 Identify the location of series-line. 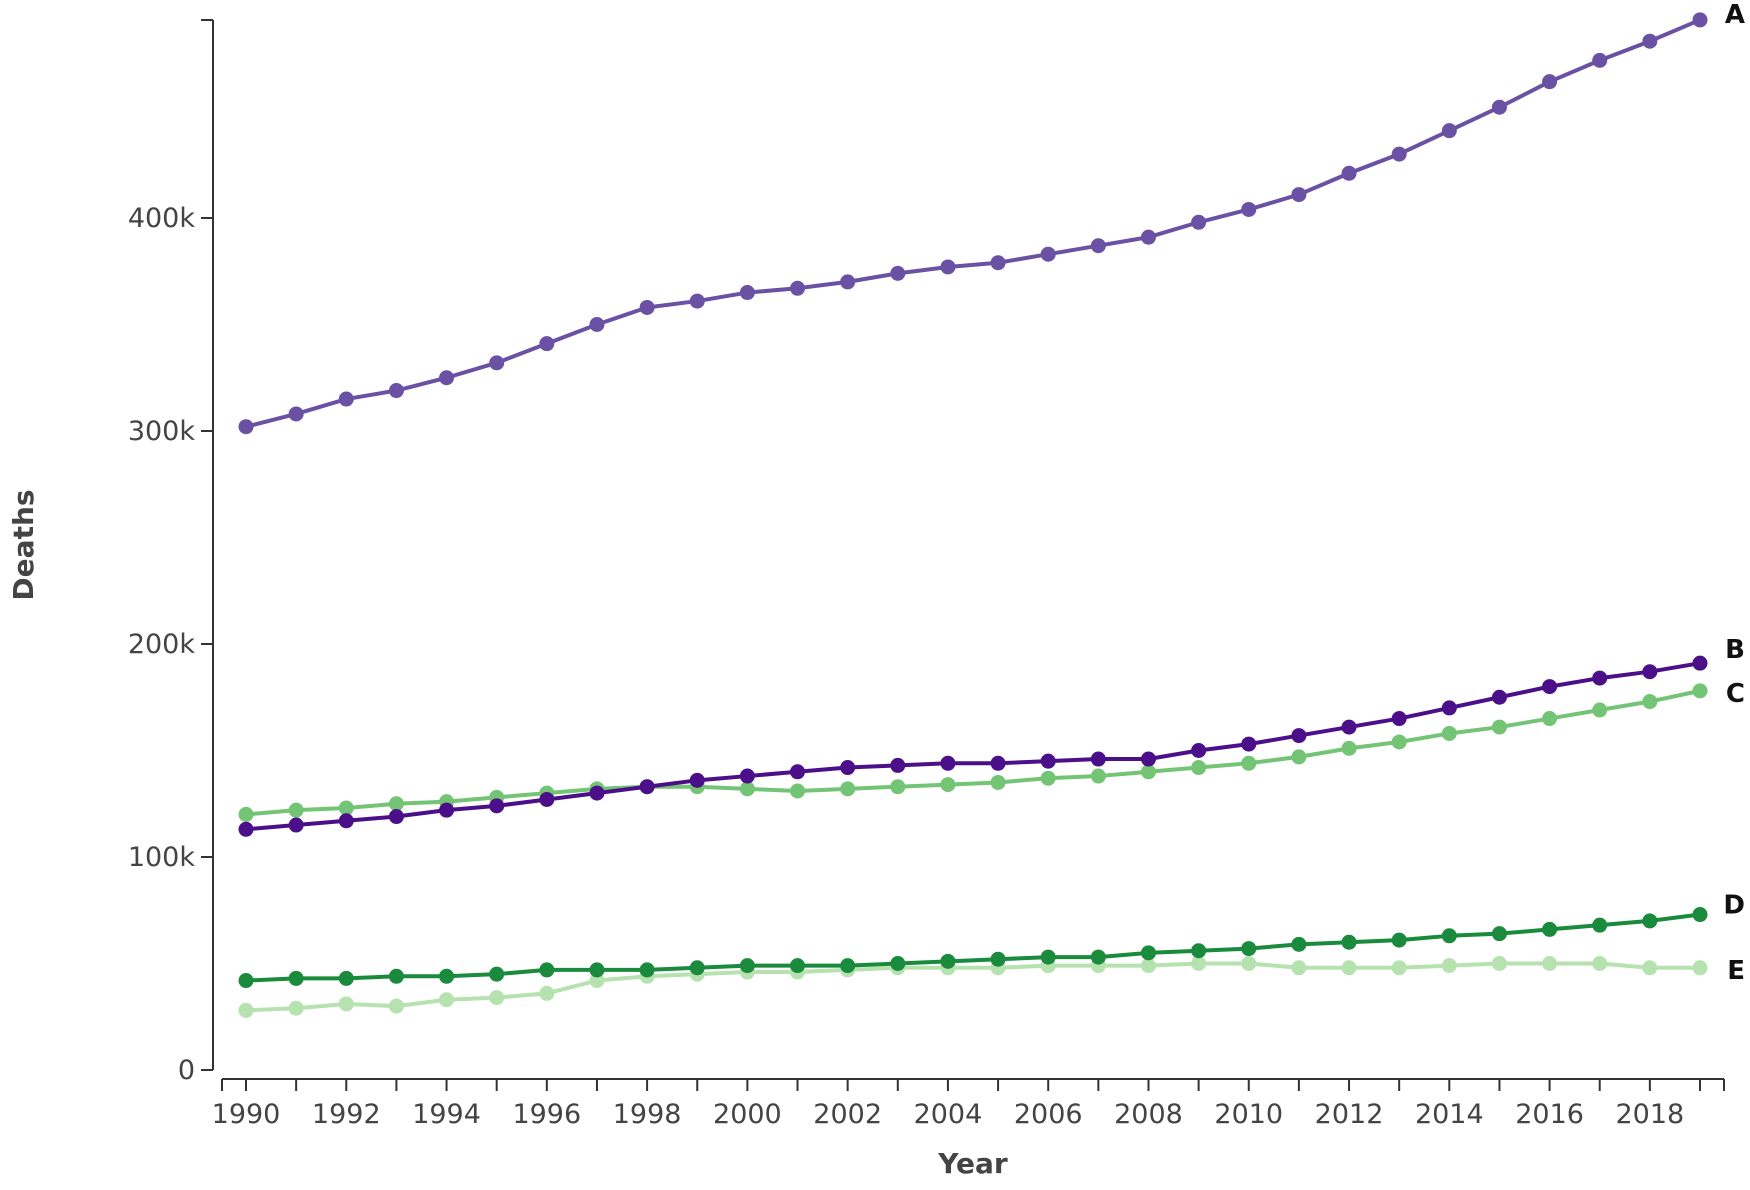
(973, 746).